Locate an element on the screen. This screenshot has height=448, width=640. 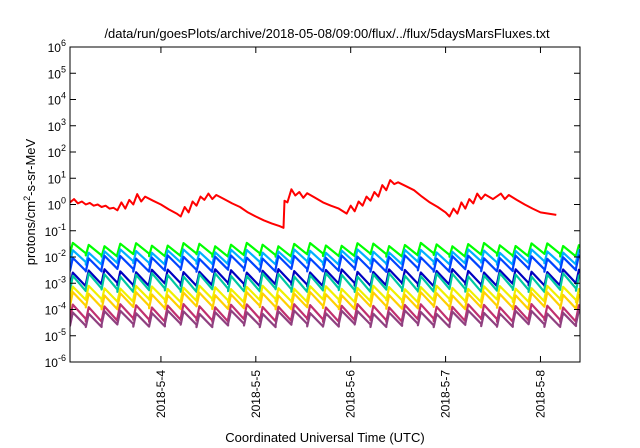
x-tick-label: 2018-5-7 is located at coordinates (446, 394).